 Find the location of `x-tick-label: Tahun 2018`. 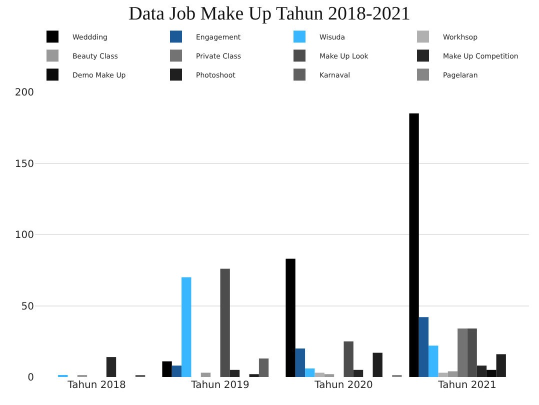

x-tick-label: Tahun 2018 is located at coordinates (96, 385).